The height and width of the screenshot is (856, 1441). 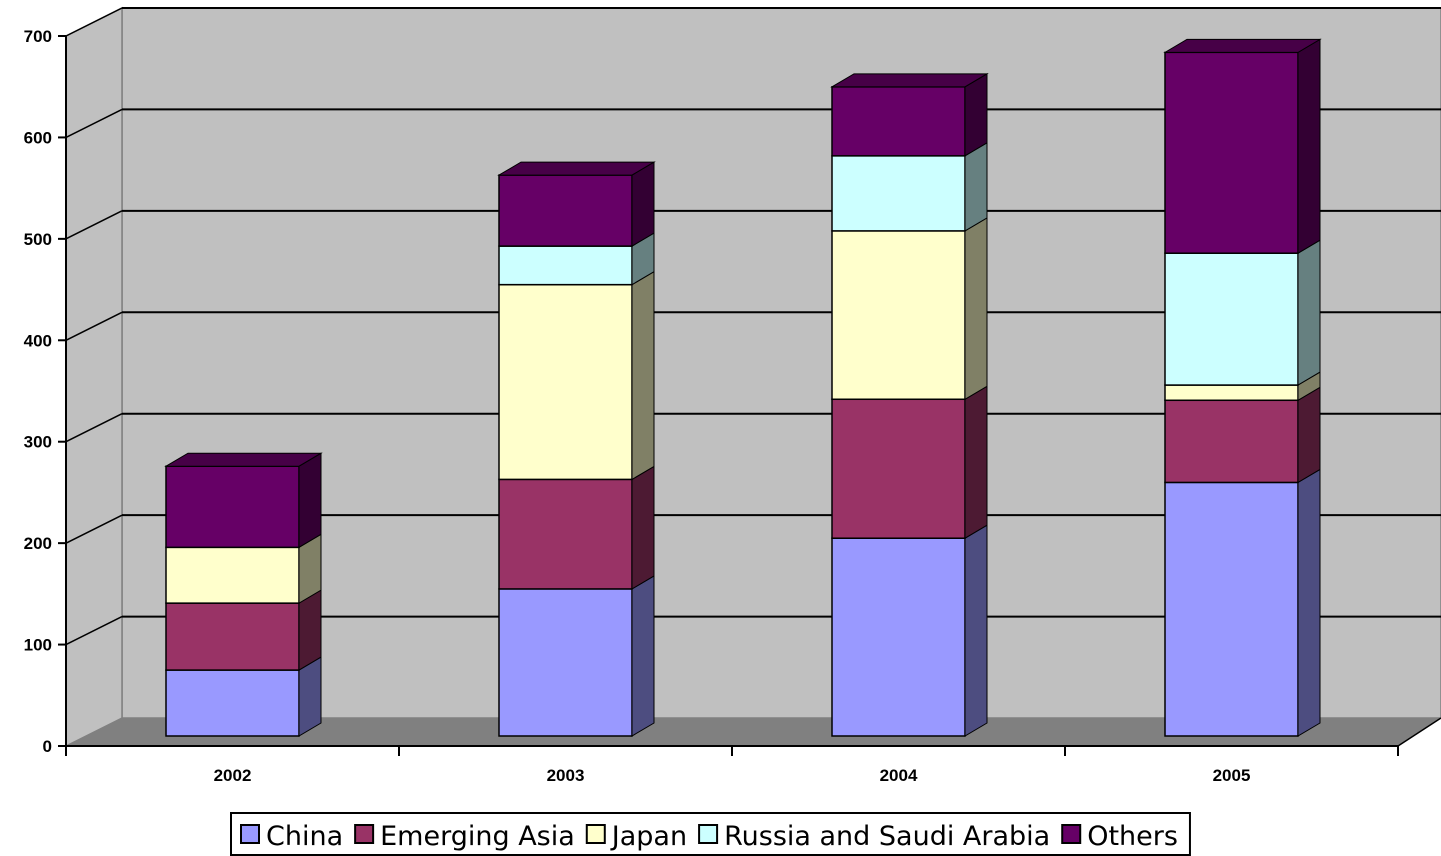 What do you see at coordinates (1132, 836) in the screenshot?
I see `legend-label: Others` at bounding box center [1132, 836].